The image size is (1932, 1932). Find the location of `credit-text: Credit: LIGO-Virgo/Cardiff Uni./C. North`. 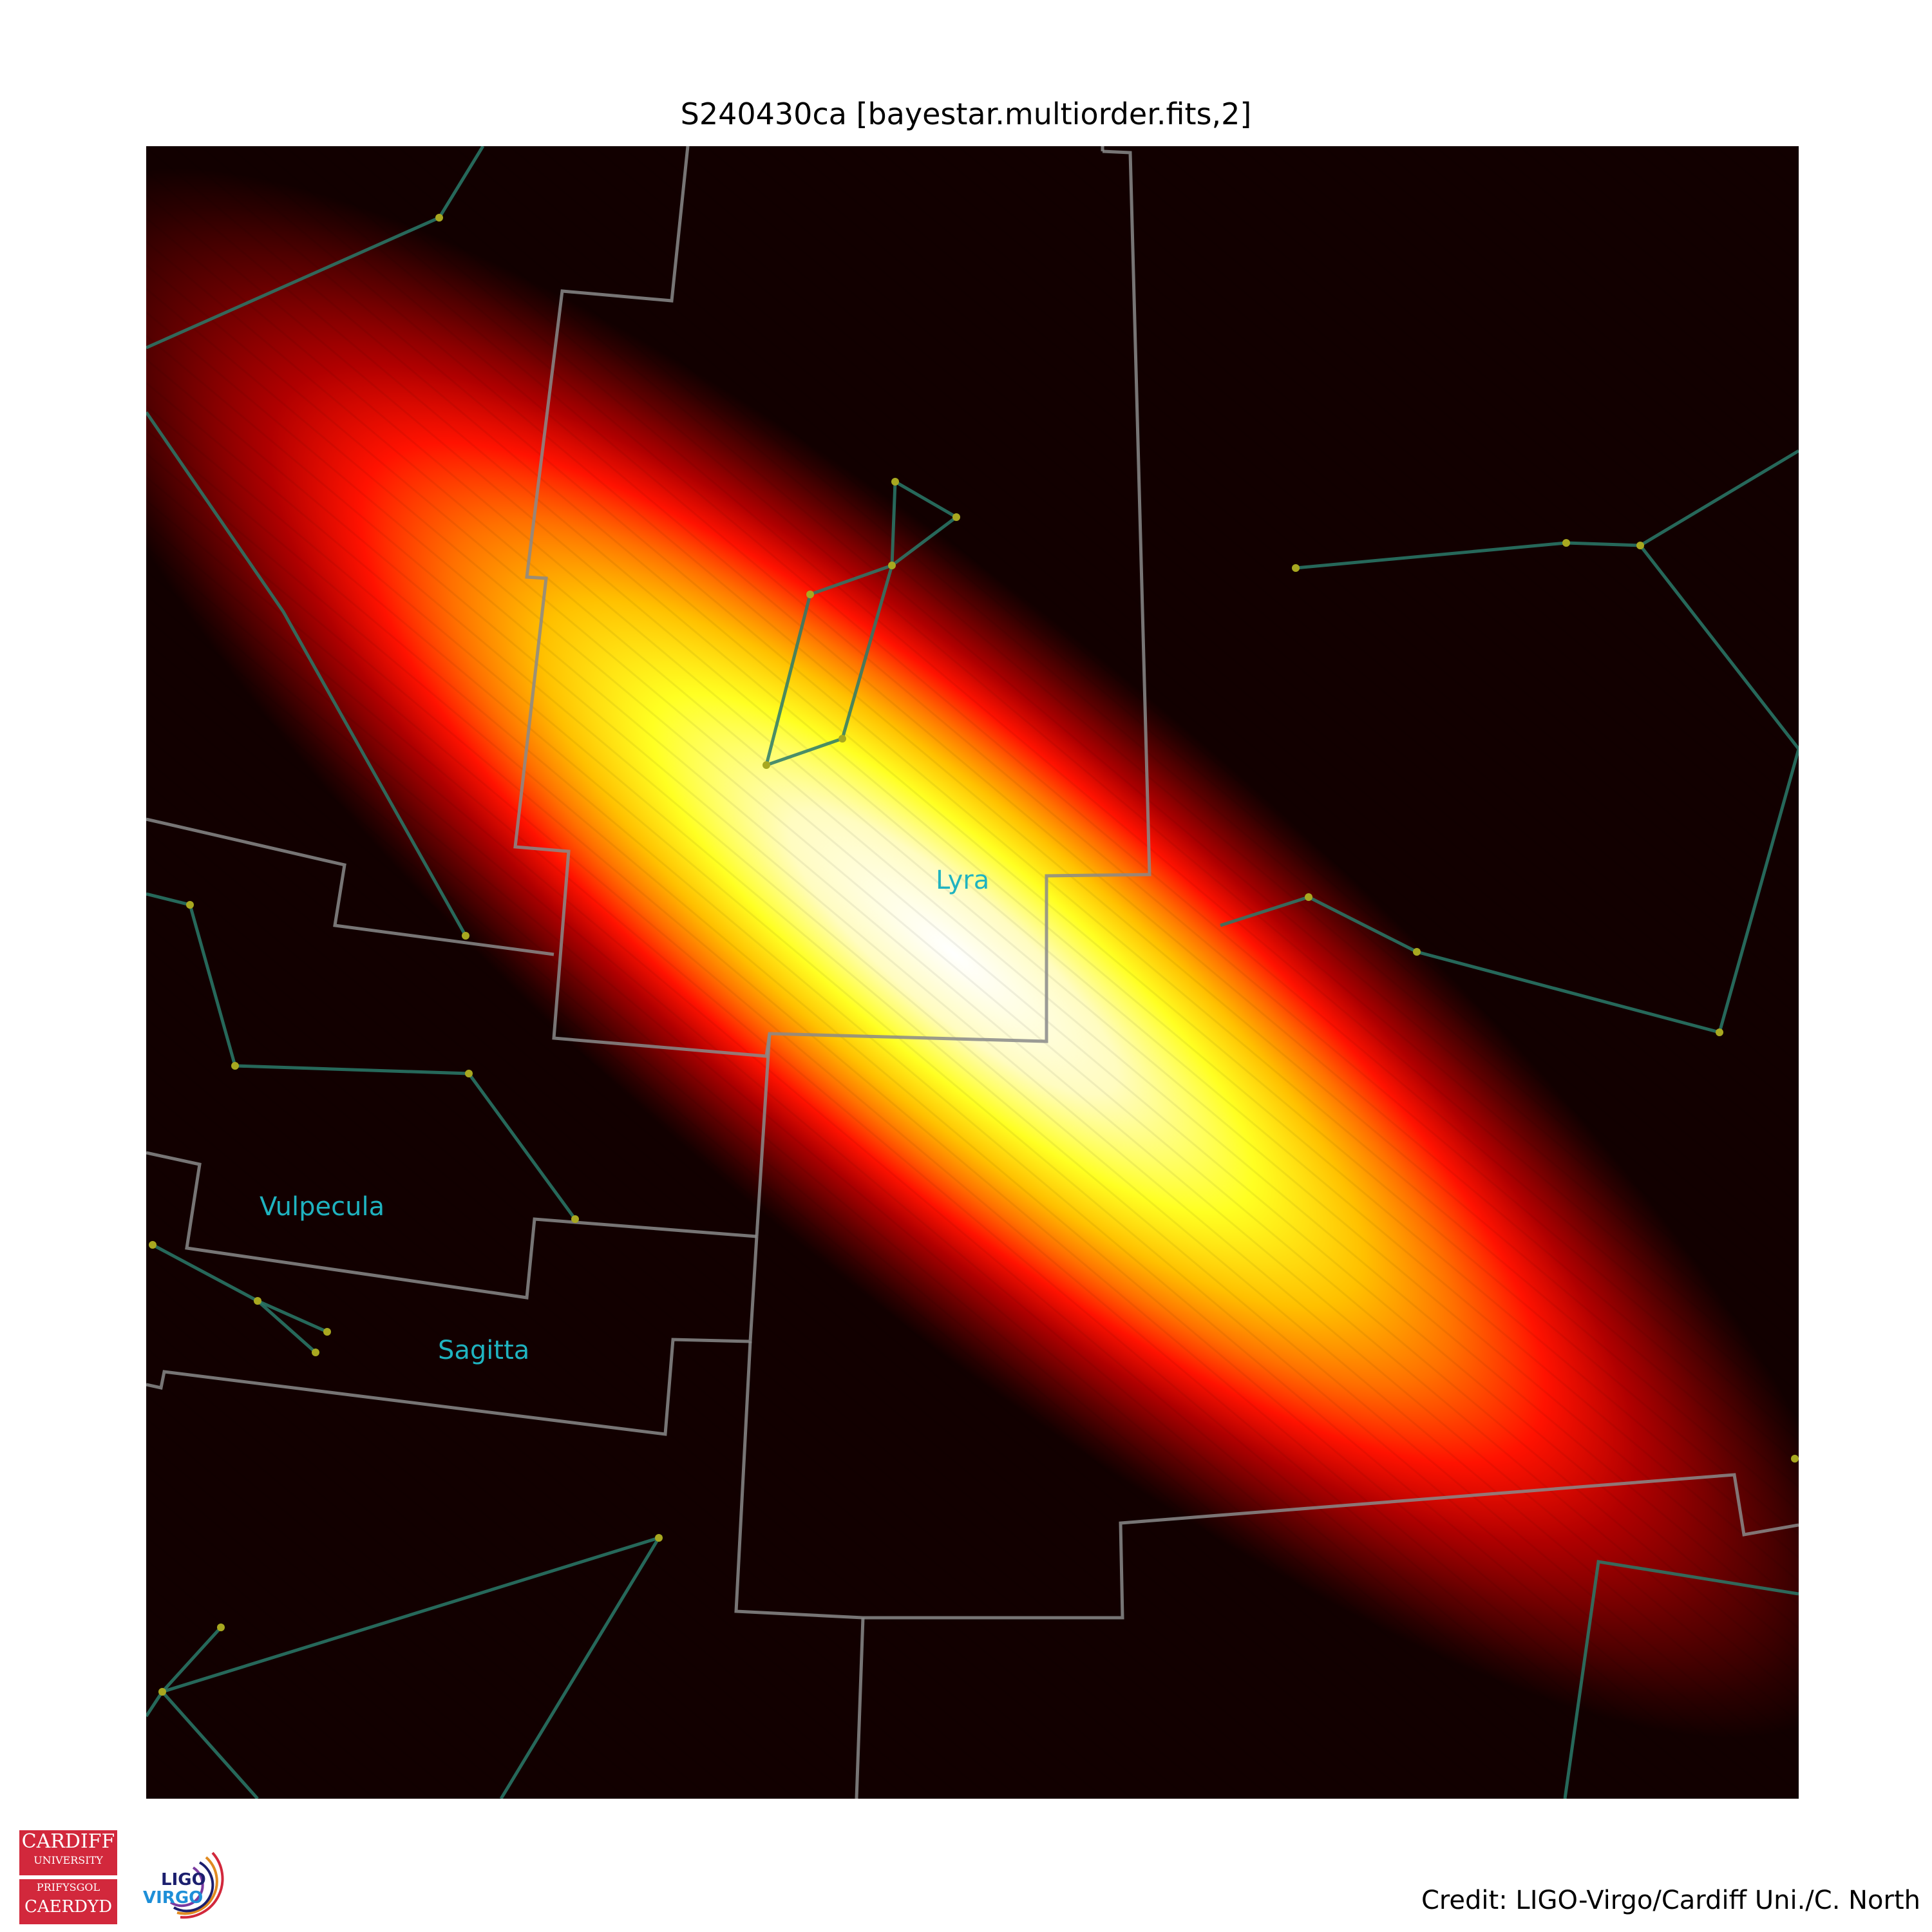

credit-text: Credit: LIGO-Virgo/Cardiff Uni./C. North is located at coordinates (1671, 1900).